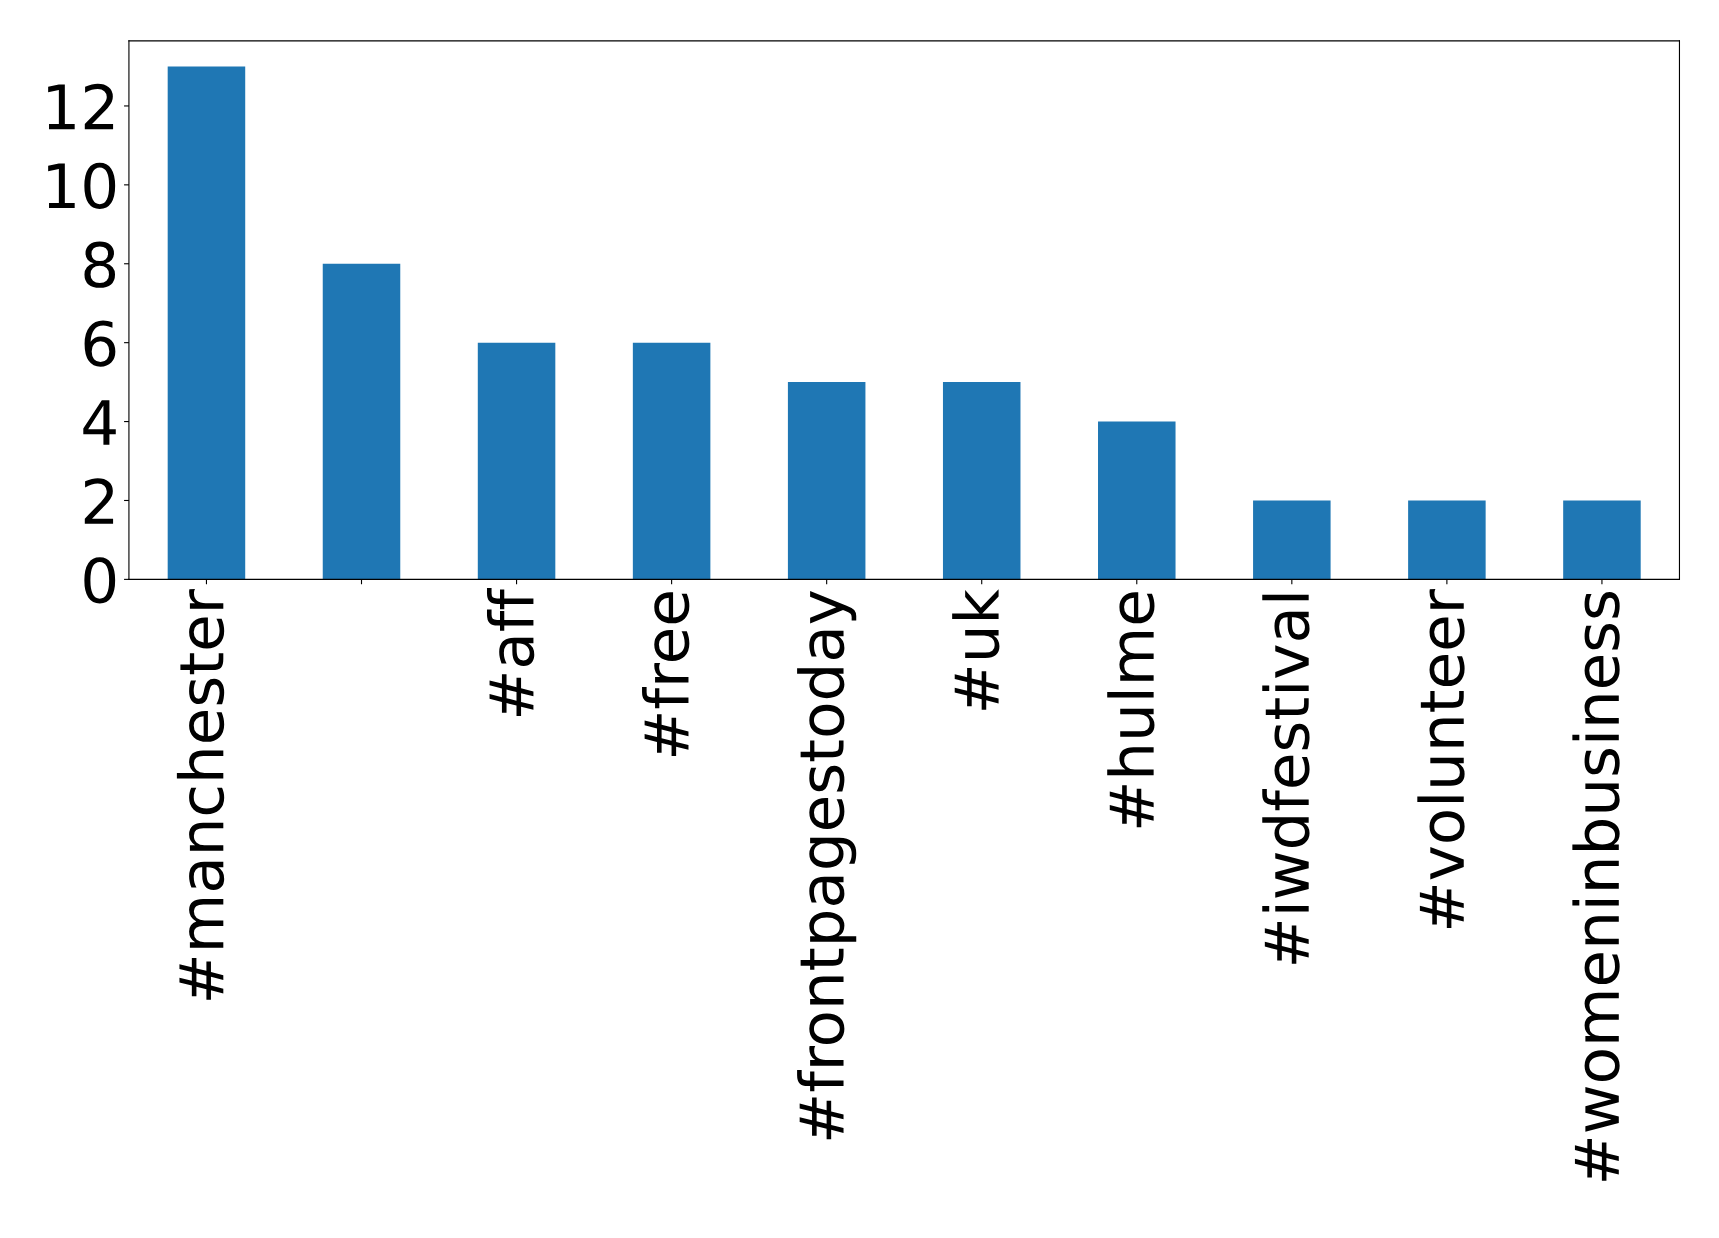 The height and width of the screenshot is (1238, 1719). What do you see at coordinates (99, 422) in the screenshot?
I see `y-tick-label: 4` at bounding box center [99, 422].